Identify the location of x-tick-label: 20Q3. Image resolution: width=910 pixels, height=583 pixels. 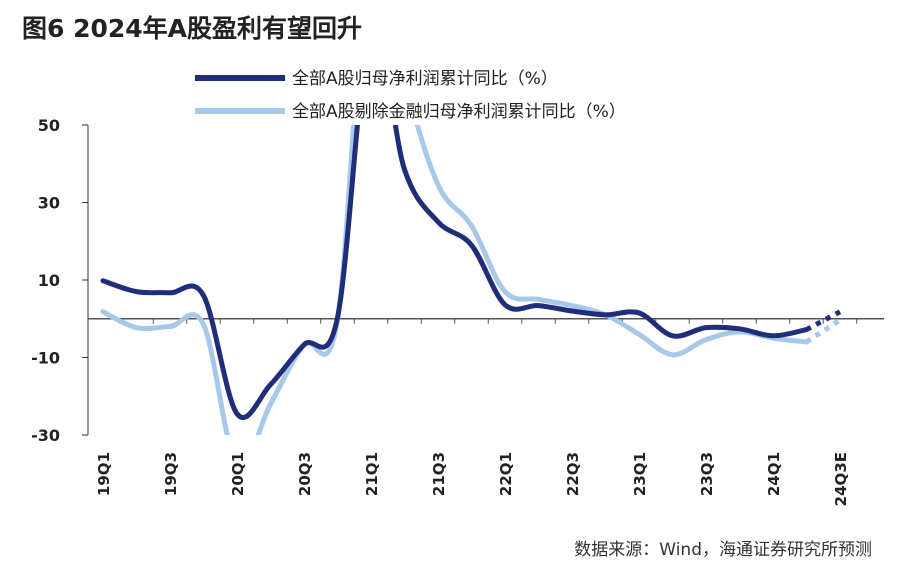
(305, 474).